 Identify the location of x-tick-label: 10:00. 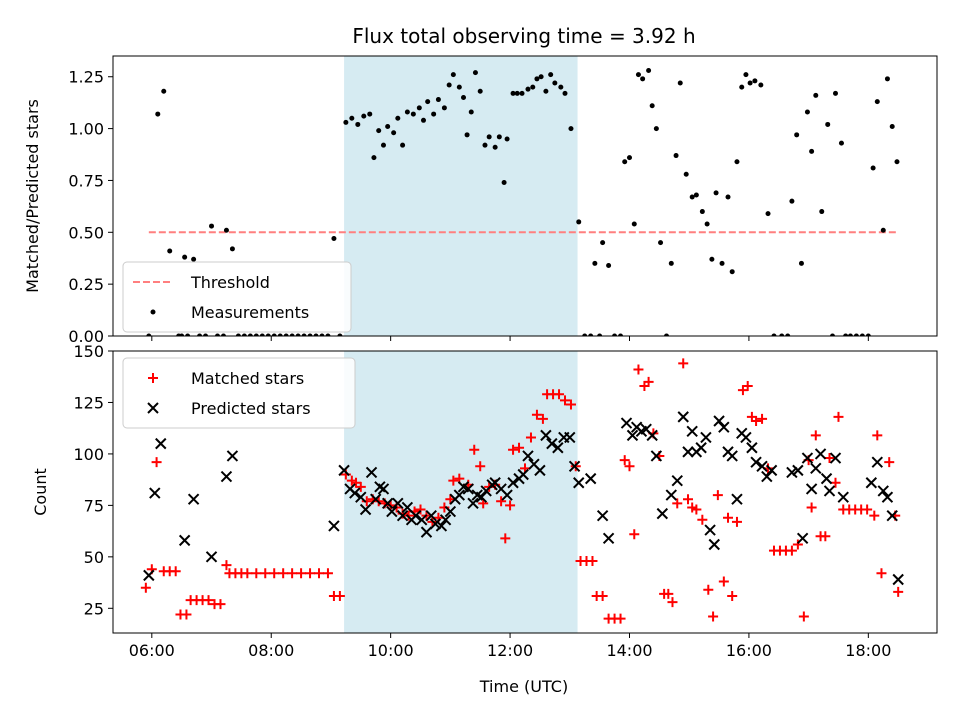
(391, 650).